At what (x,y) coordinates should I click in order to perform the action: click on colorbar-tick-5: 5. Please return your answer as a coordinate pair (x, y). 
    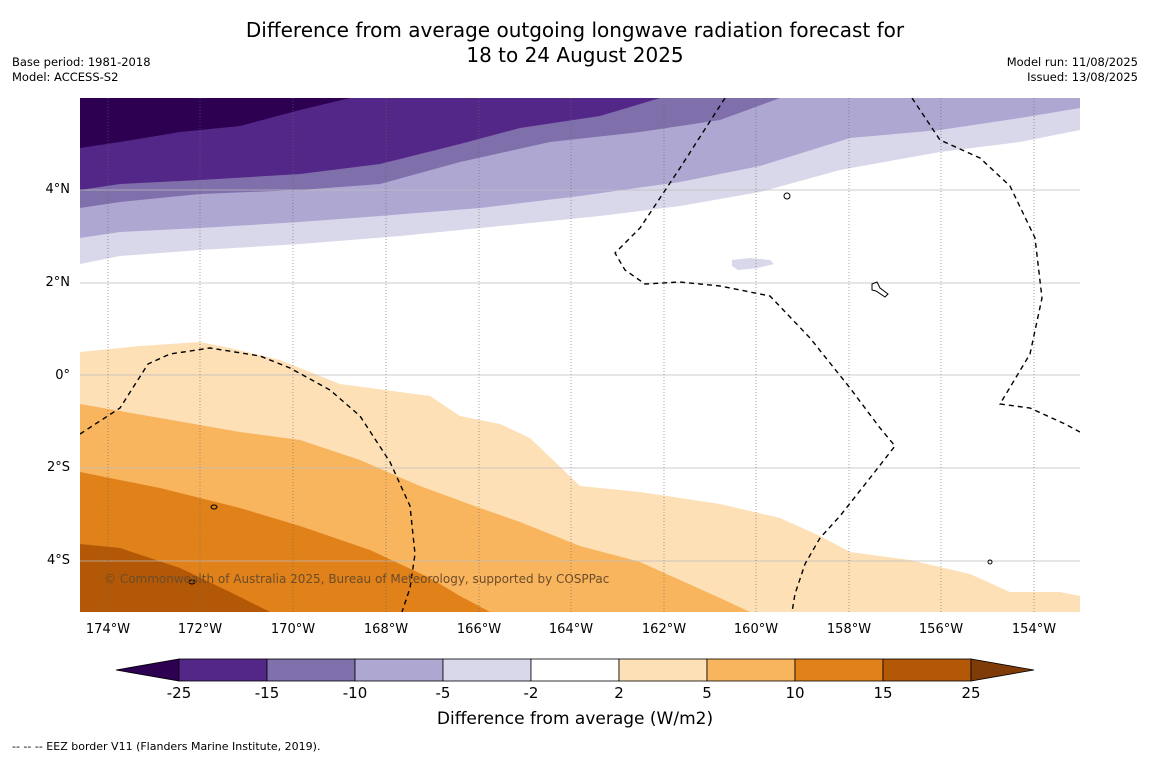
    Looking at the image, I should click on (707, 693).